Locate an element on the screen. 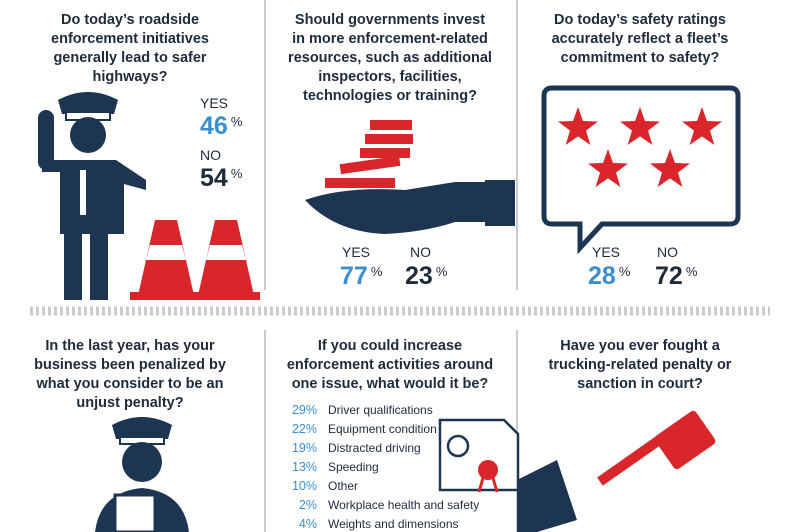 Image resolution: width=800 pixels, height=532 pixels. question-line: accurately reflect a fleet’s is located at coordinates (640, 39).